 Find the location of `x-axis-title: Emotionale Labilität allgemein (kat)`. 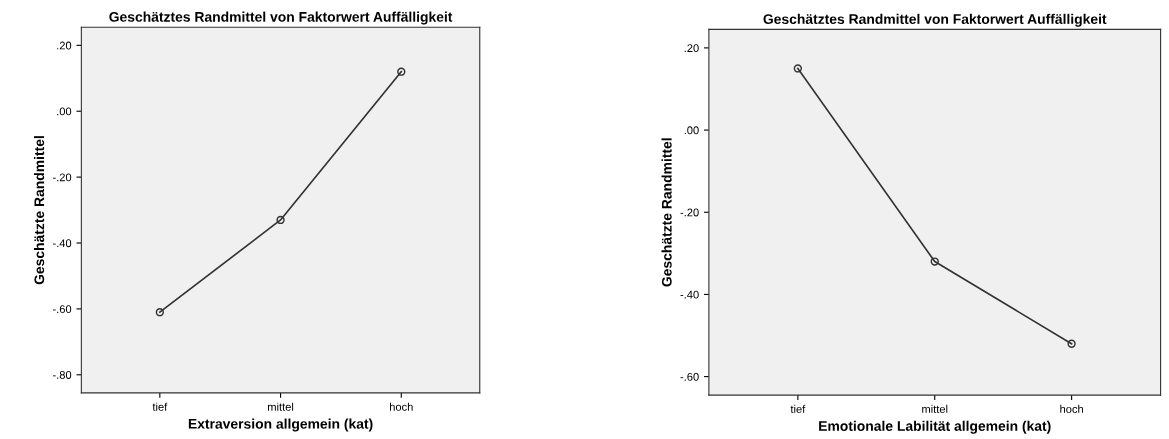

x-axis-title: Emotionale Labilität allgemein (kat) is located at coordinates (935, 427).